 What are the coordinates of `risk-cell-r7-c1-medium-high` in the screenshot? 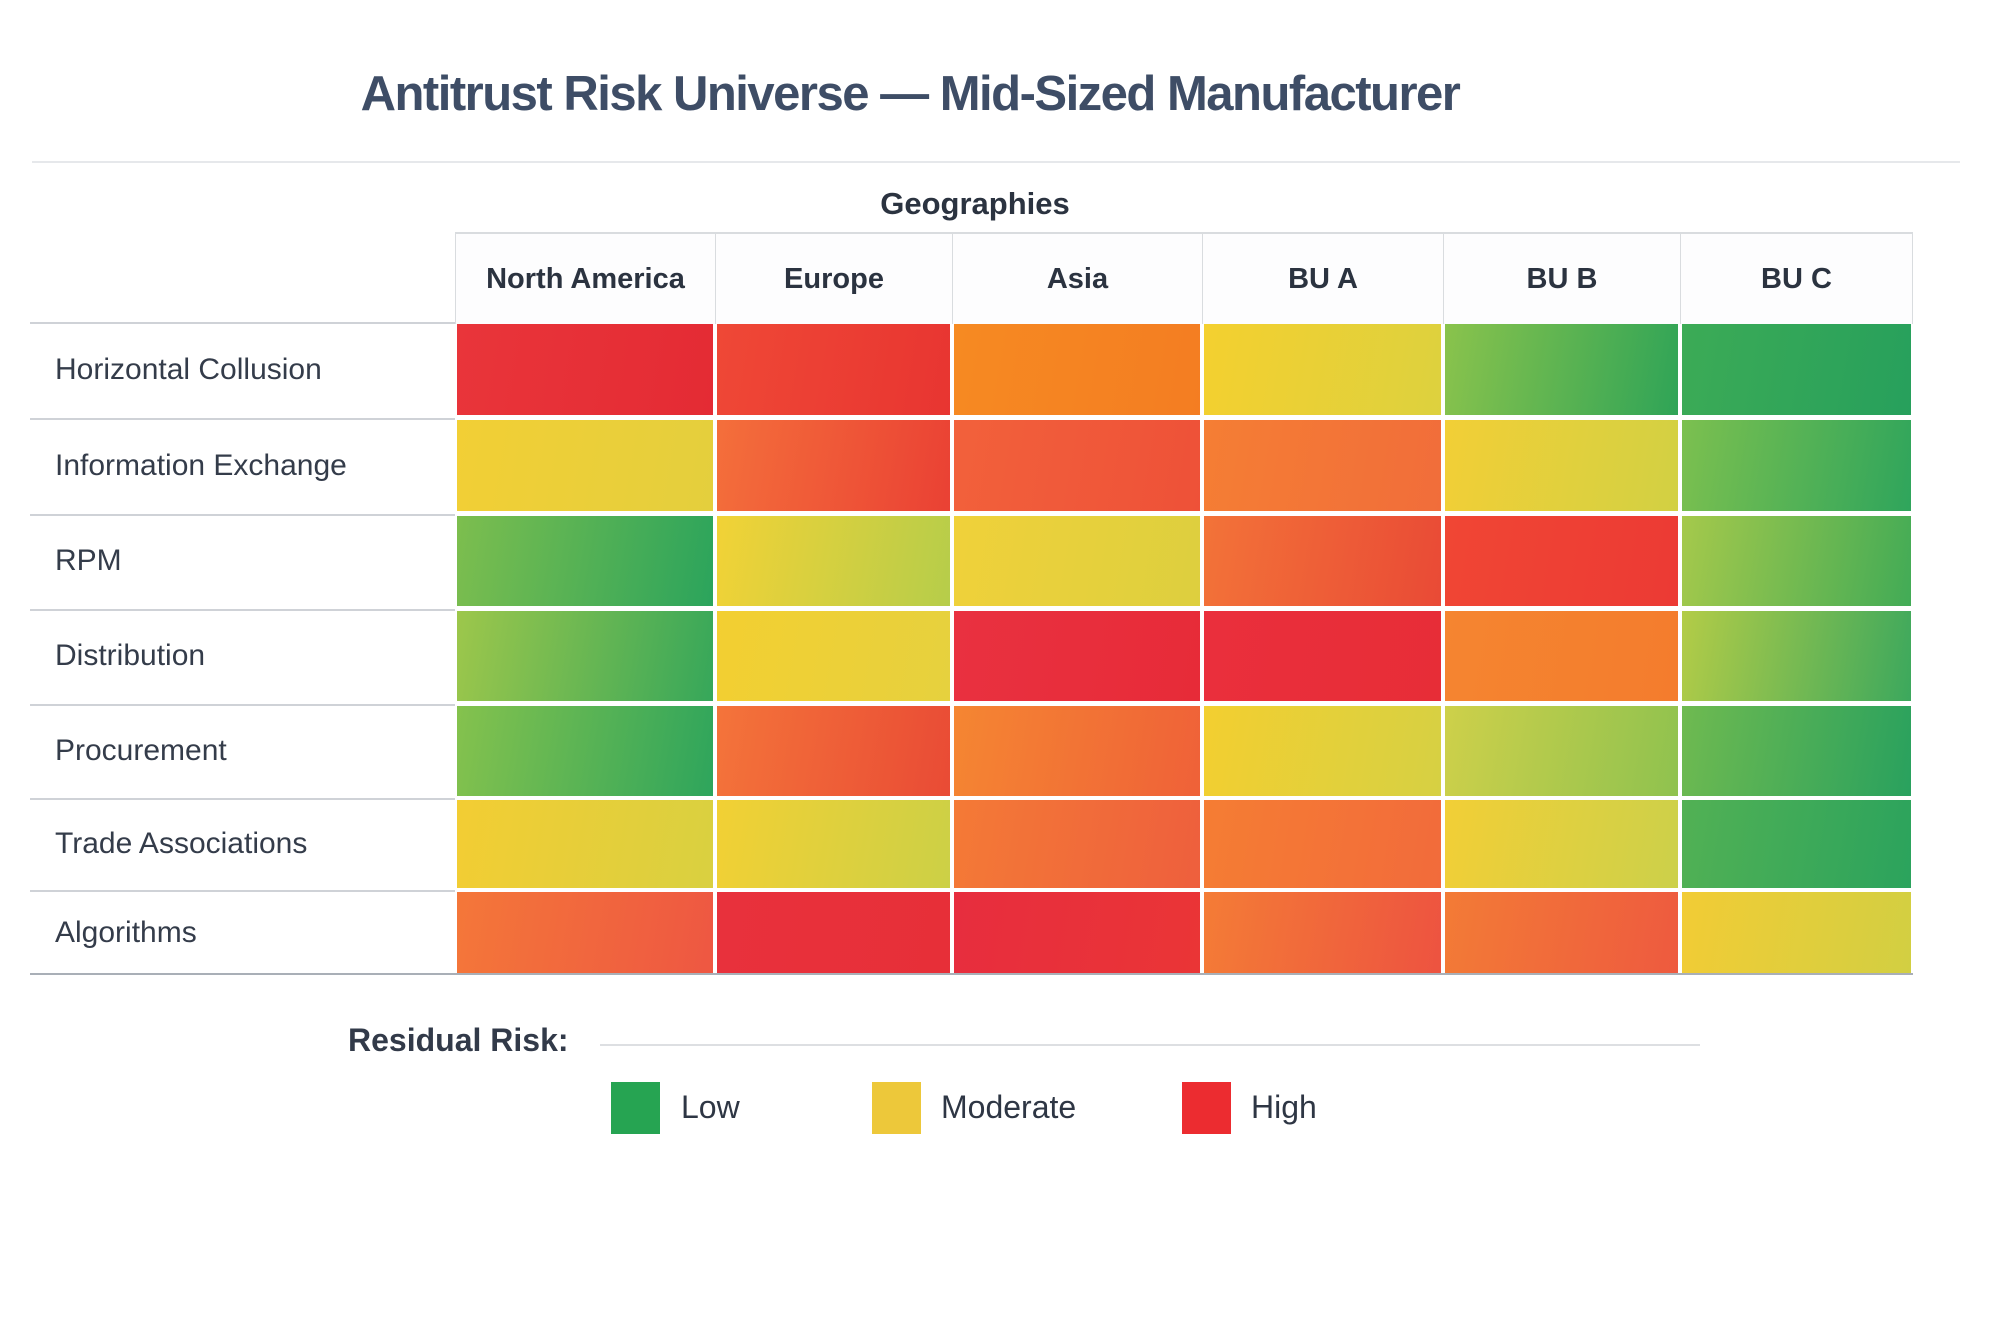 It's located at (585, 932).